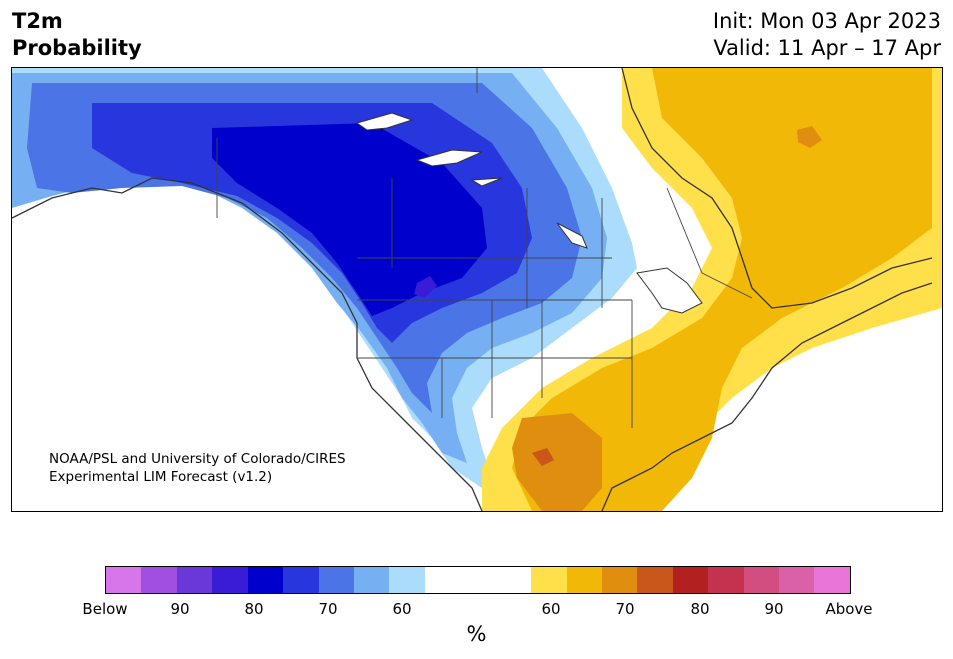 The height and width of the screenshot is (659, 953). What do you see at coordinates (77, 48) in the screenshot?
I see `title-product: Probability` at bounding box center [77, 48].